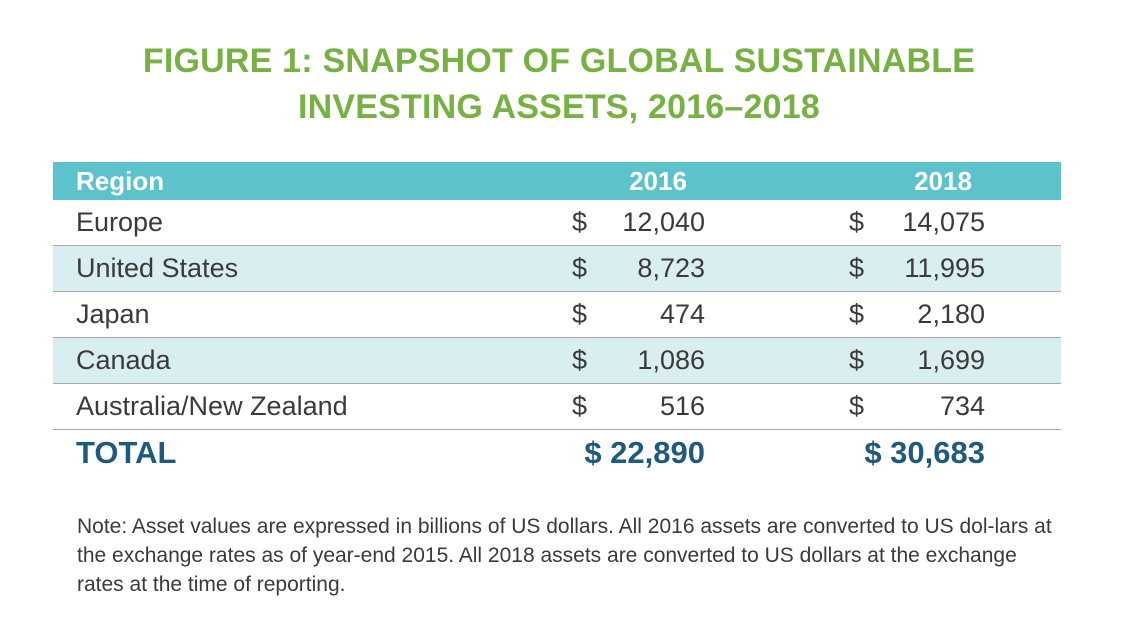  What do you see at coordinates (113, 314) in the screenshot?
I see `region-cell: Japan` at bounding box center [113, 314].